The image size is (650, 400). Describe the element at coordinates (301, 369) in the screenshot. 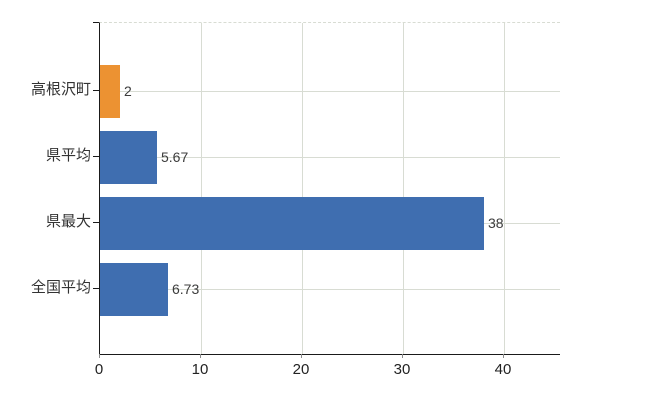

I see `x-tick-label: 20` at that location.